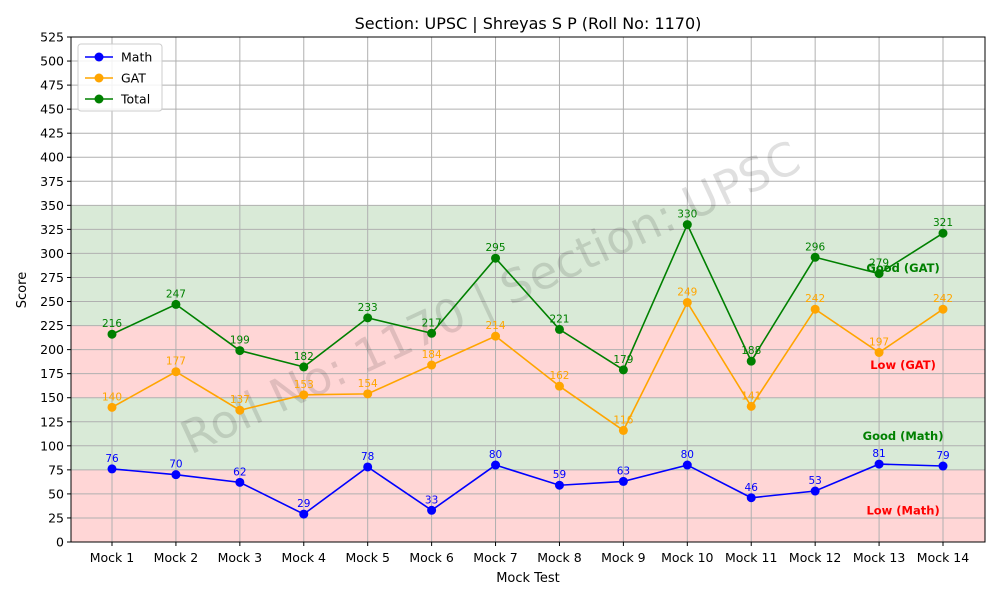 The width and height of the screenshot is (1000, 604). Describe the element at coordinates (52, 181) in the screenshot. I see `y-tick-label: 375` at that location.